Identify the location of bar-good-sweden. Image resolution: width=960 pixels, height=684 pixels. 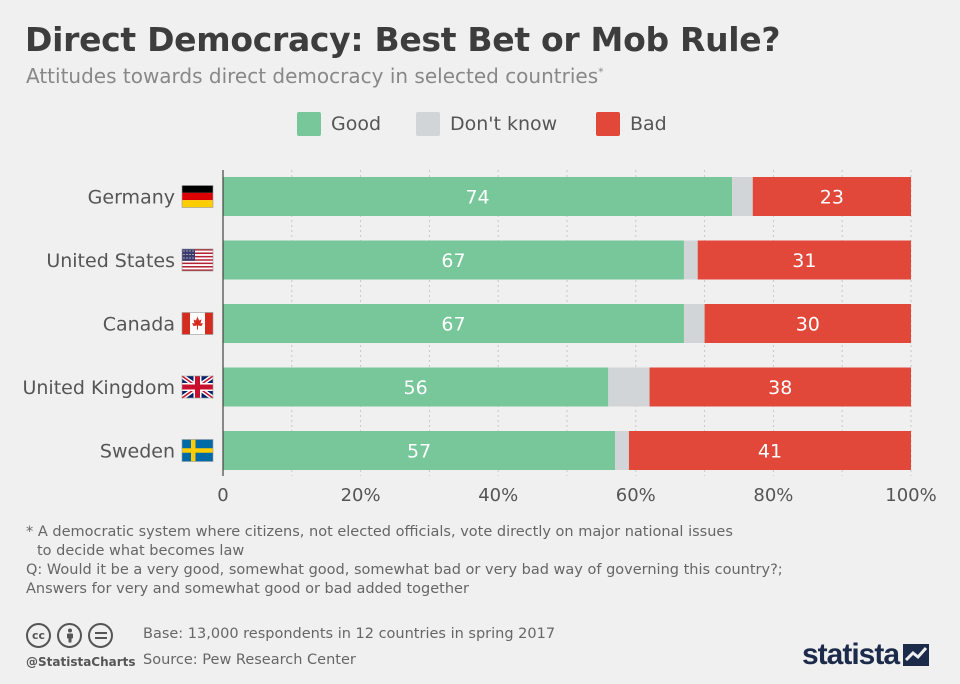
(419, 450).